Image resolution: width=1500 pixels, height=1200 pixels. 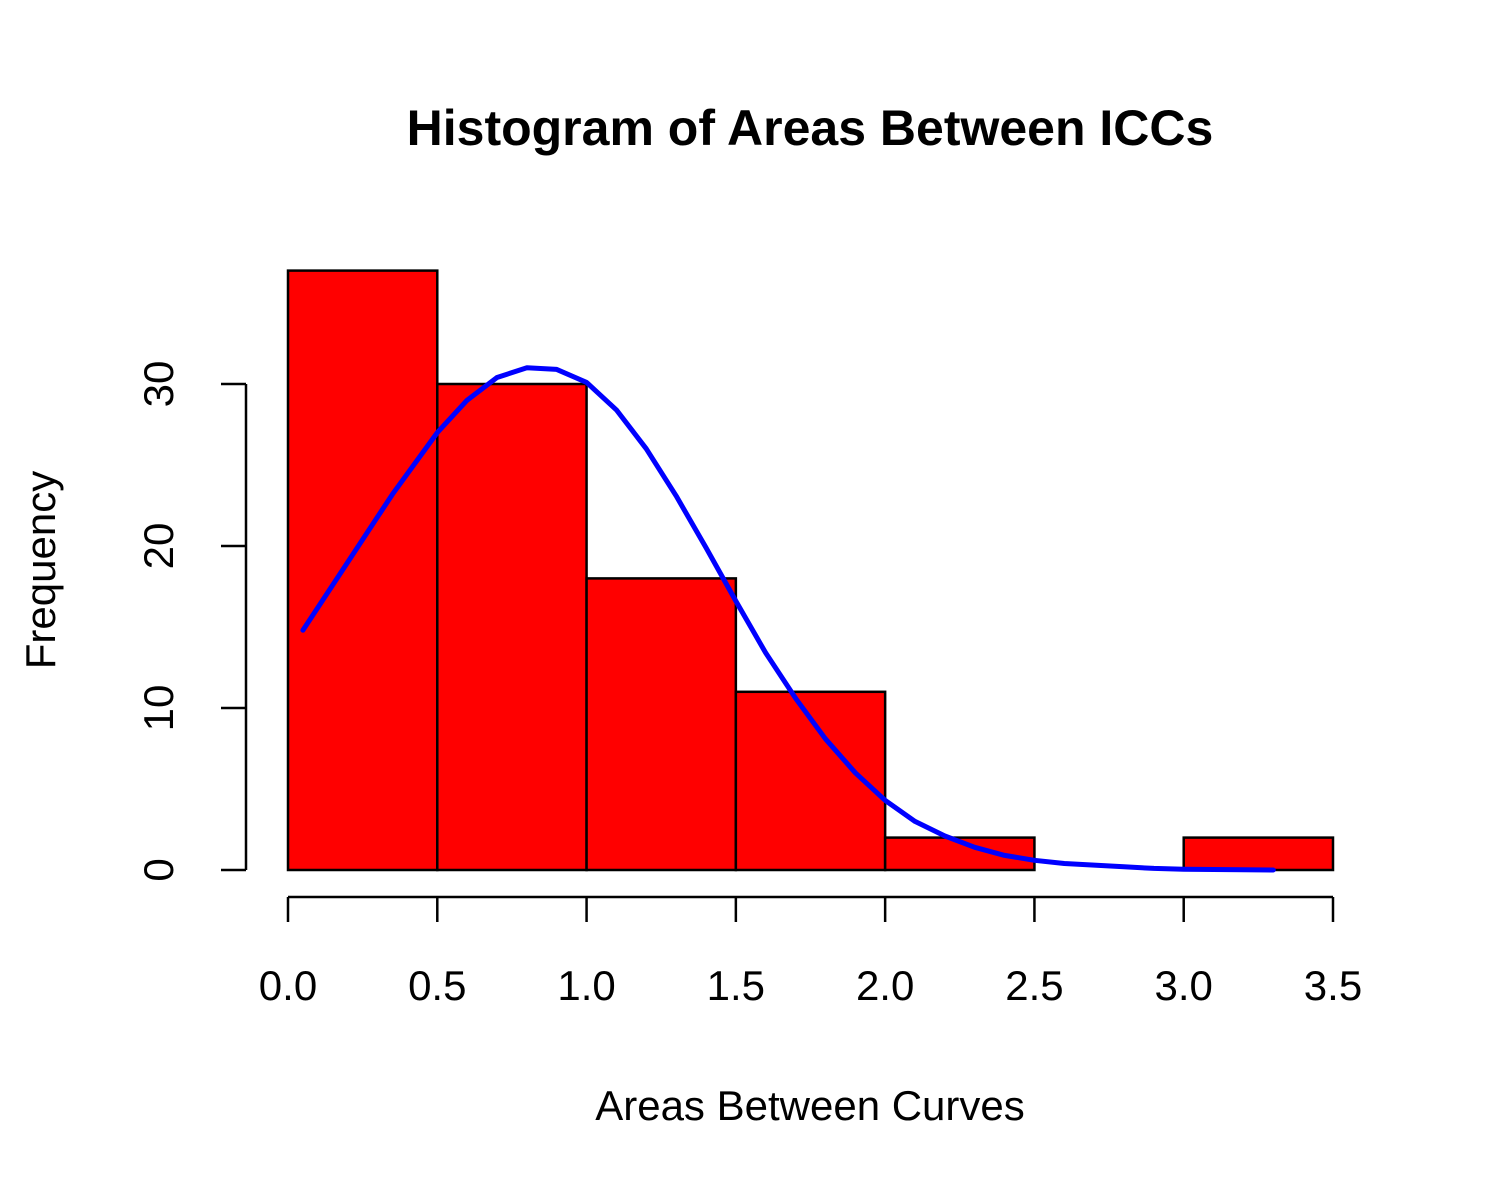 What do you see at coordinates (288, 985) in the screenshot?
I see `x-tick-label-0: 0.0` at bounding box center [288, 985].